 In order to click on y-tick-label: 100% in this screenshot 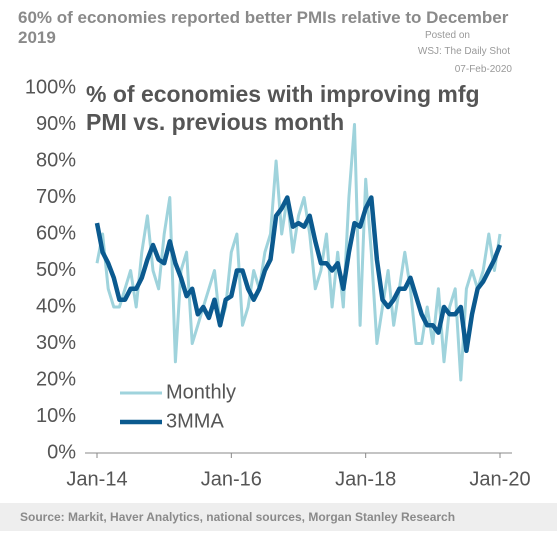, I will do `click(50, 87)`.